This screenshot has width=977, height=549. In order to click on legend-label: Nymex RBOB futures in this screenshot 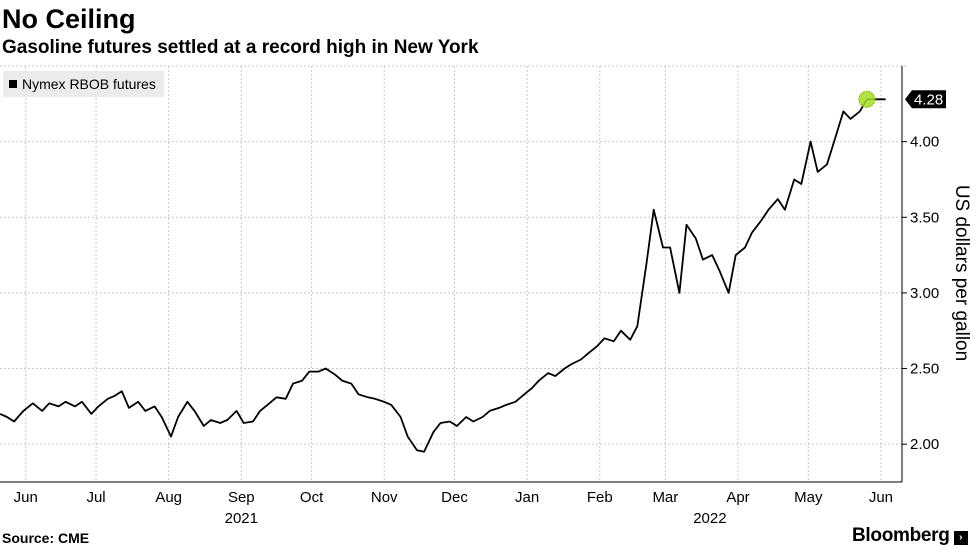, I will do `click(89, 84)`.